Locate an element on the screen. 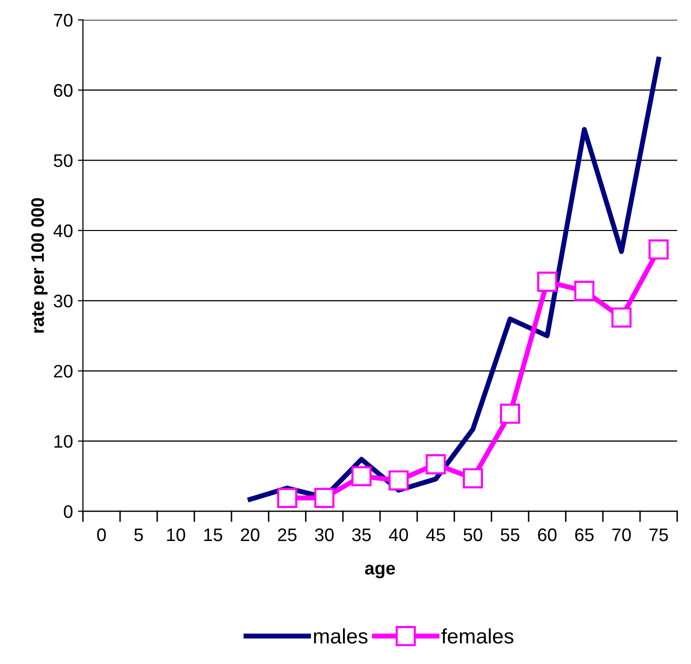 Image resolution: width=691 pixels, height=664 pixels. legend-label: males is located at coordinates (341, 636).